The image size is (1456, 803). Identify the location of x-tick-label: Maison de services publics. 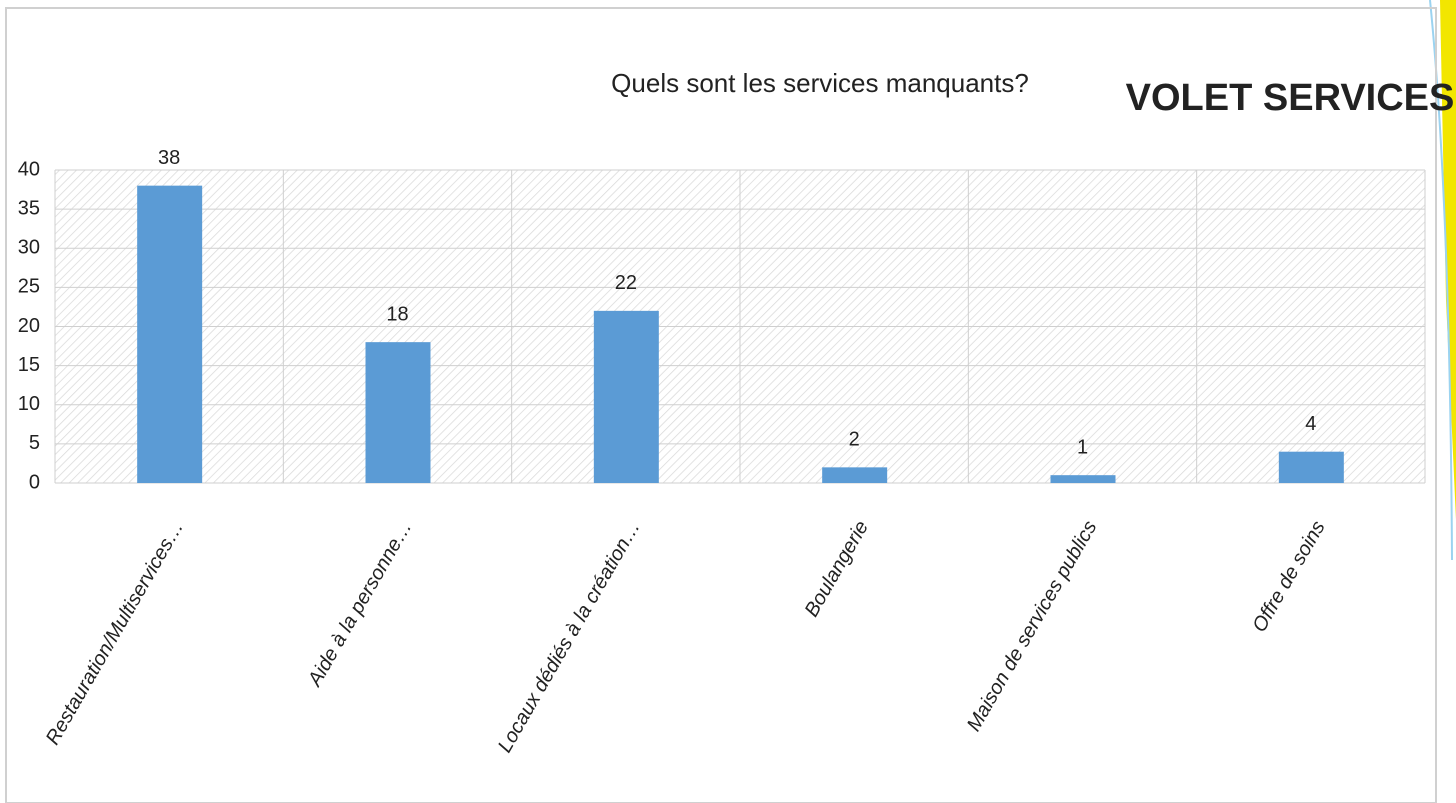
(1032, 626).